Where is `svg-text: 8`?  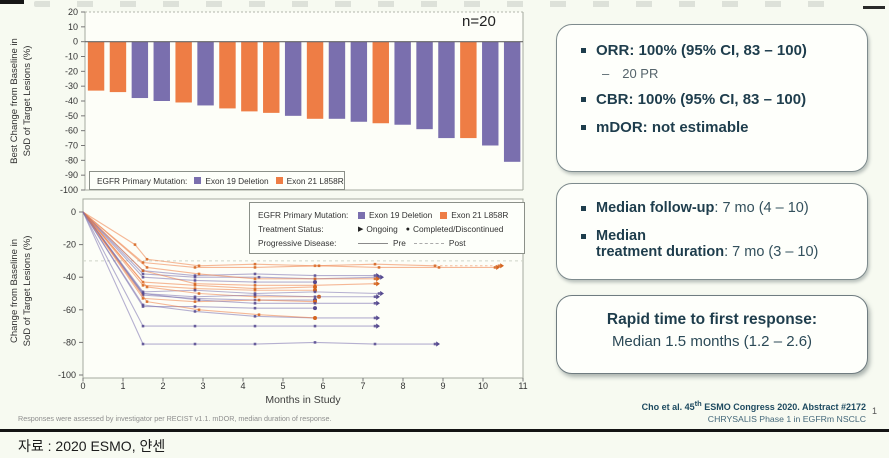
svg-text: 8 is located at coordinates (402, 386).